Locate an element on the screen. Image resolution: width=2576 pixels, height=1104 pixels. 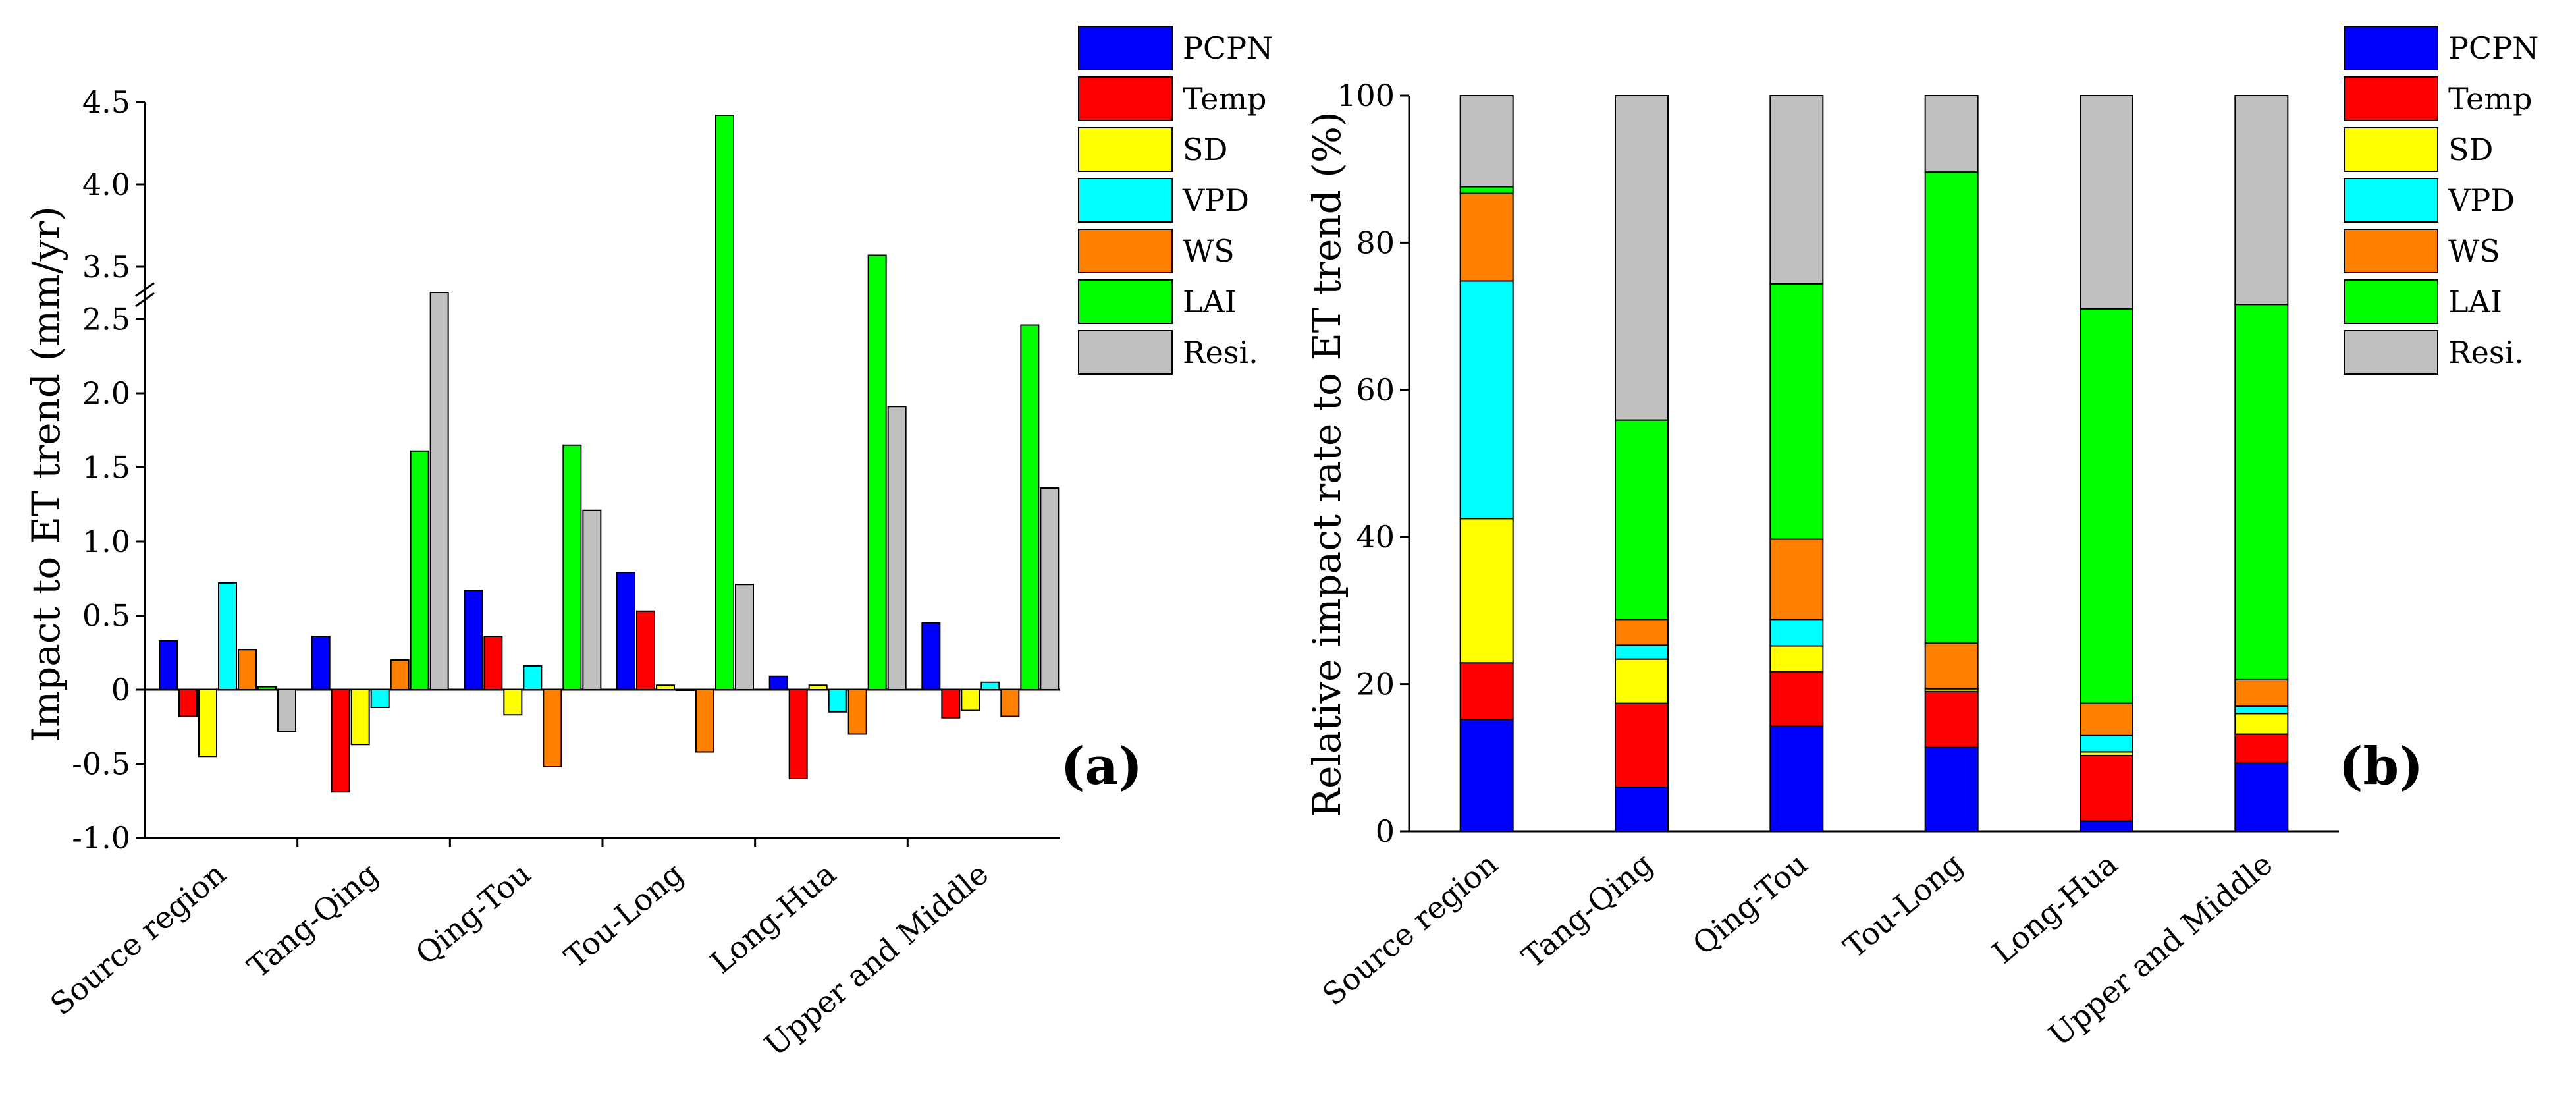
bar-pcpn-upper-and-middle is located at coordinates (931, 656).